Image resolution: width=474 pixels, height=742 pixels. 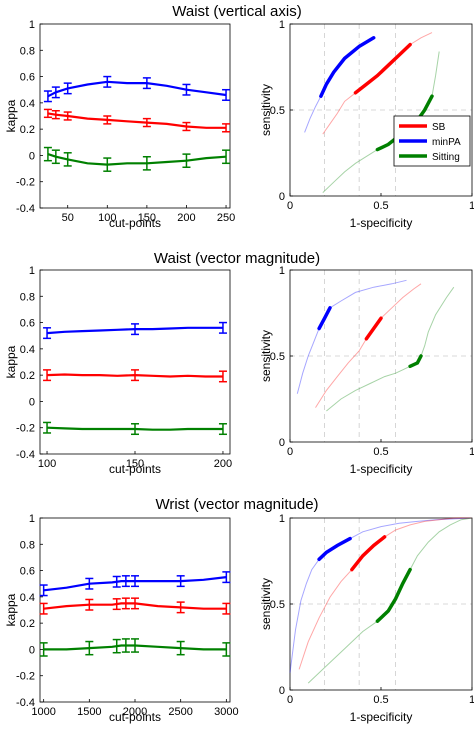 What do you see at coordinates (135, 712) in the screenshot?
I see `x-tick-label: 2000` at bounding box center [135, 712].